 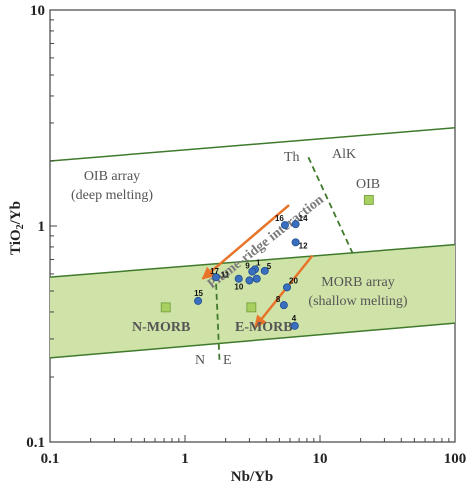 I want to click on th-alk-divider, so click(x=330, y=205).